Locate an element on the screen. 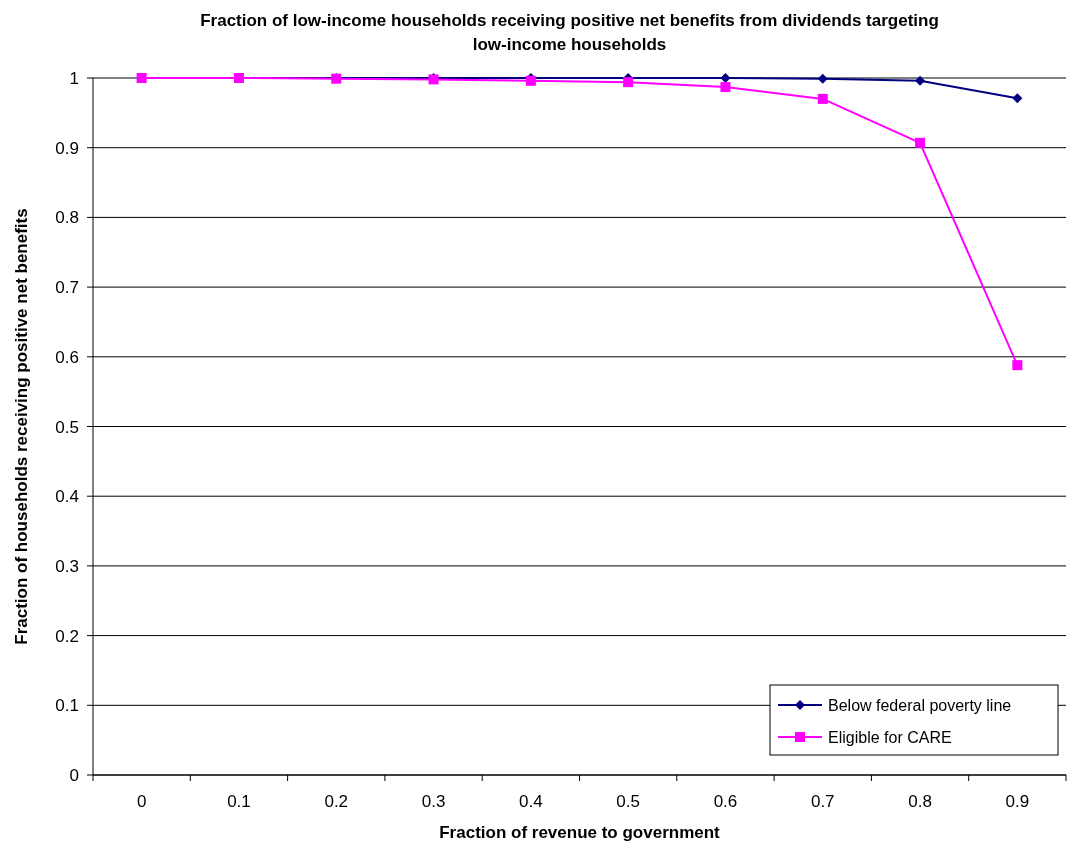 This screenshot has width=1067, height=847. x-axis-title: Fraction of revenue to government is located at coordinates (580, 832).